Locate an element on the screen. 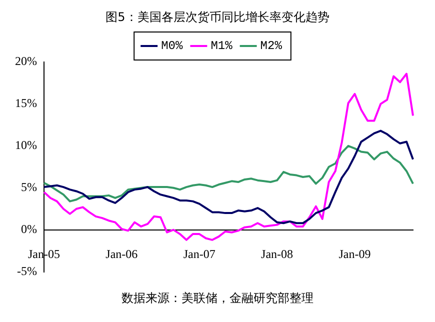  y-tick-label: -5% is located at coordinates (26, 271).